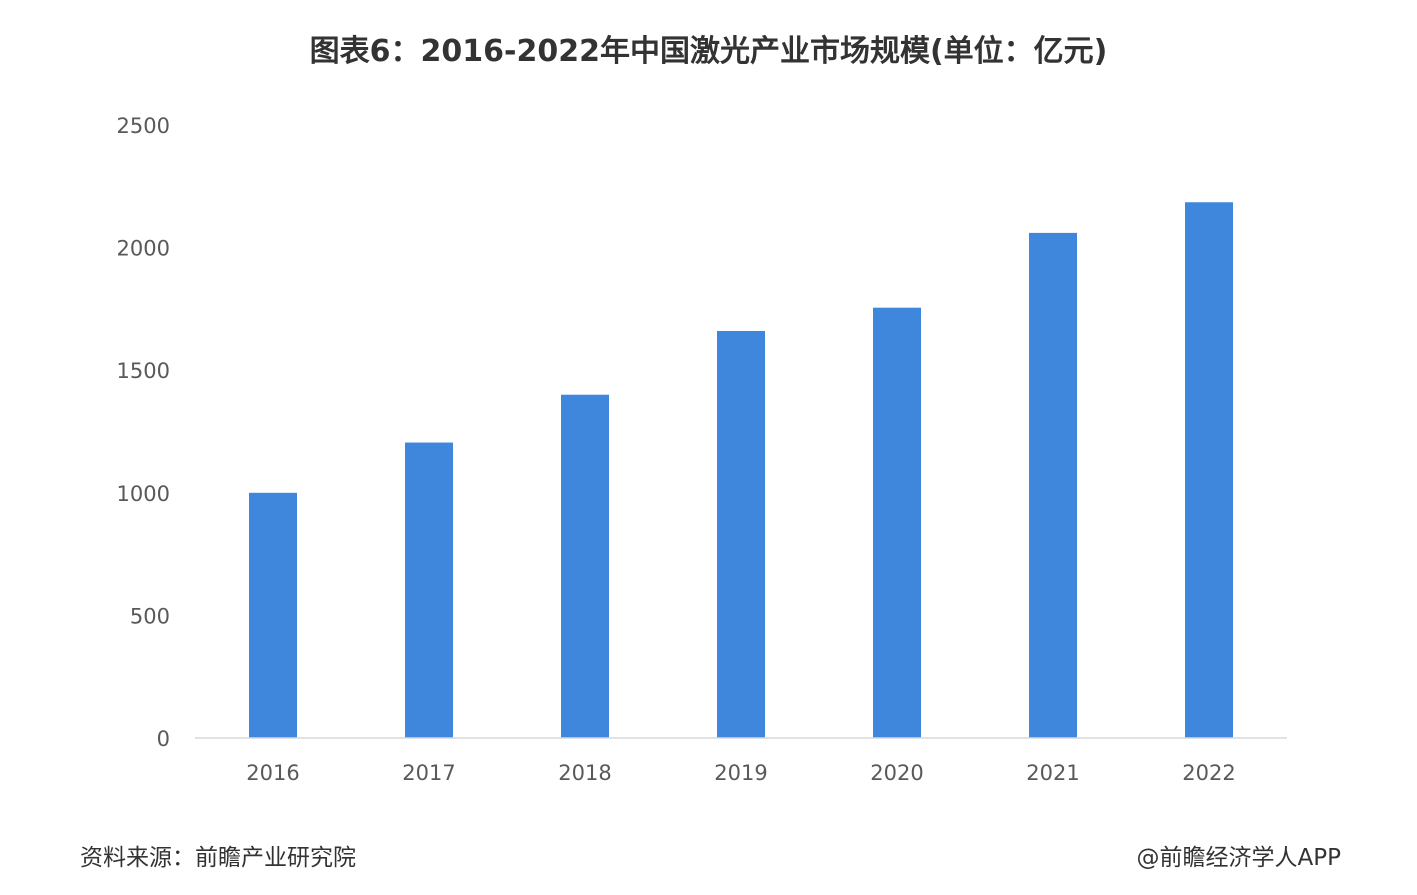  Describe the element at coordinates (1052, 773) in the screenshot. I see `x-tick-label: 2021` at that location.